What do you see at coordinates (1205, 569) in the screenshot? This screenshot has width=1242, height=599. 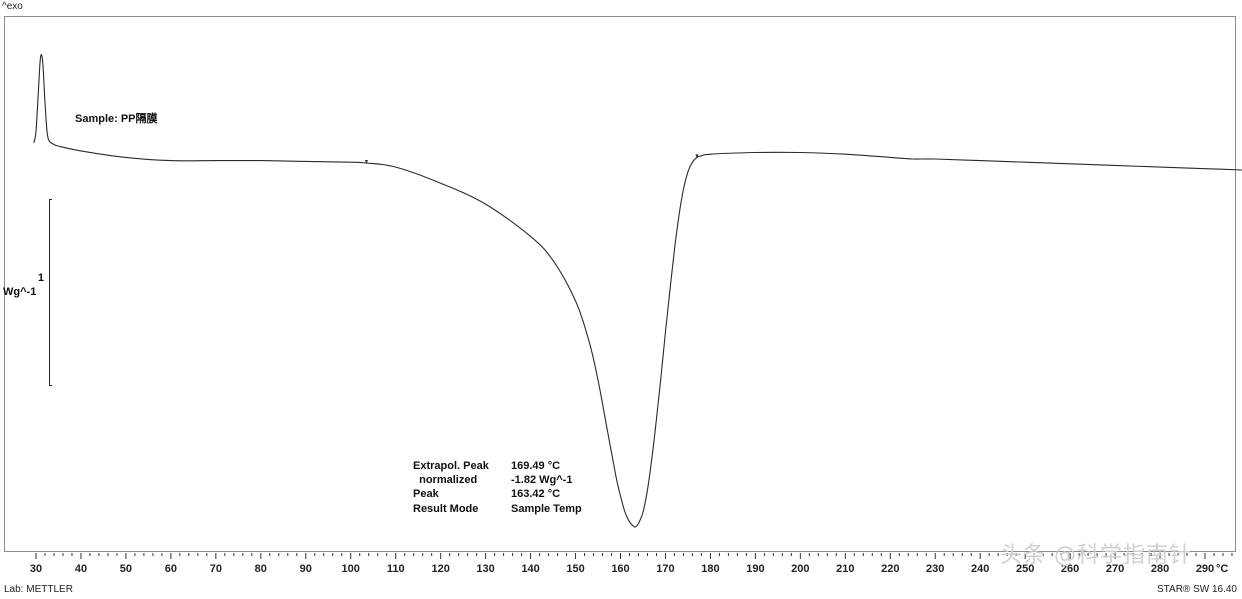 I see `x-tick-label: 290` at bounding box center [1205, 569].